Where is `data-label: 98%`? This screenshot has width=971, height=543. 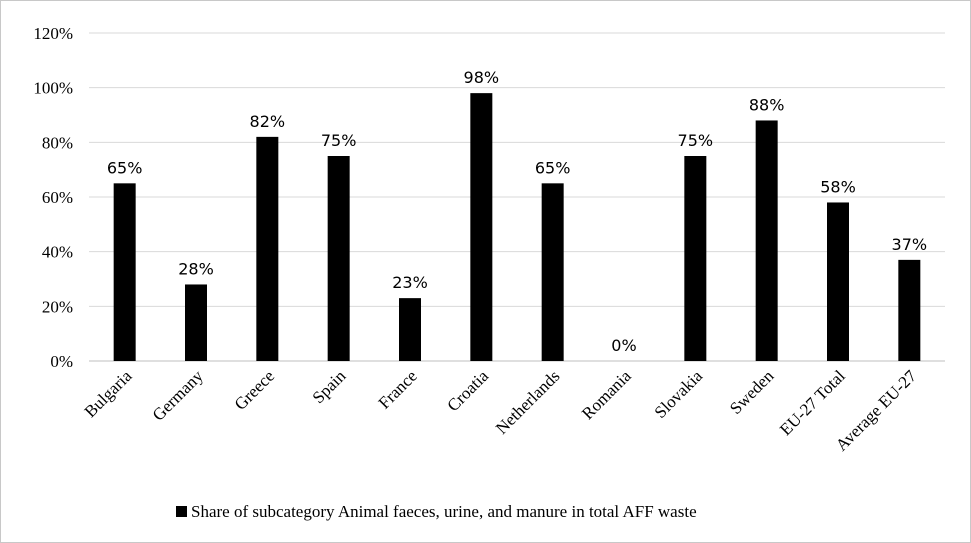 data-label: 98% is located at coordinates (482, 77).